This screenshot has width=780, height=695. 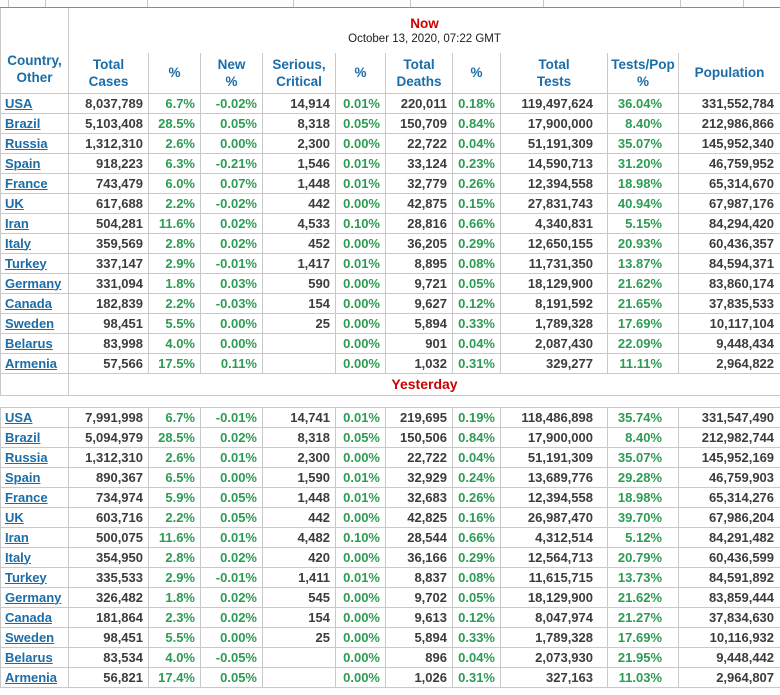 I want to click on cases-pct-cell: 17.4%, so click(x=174, y=677).